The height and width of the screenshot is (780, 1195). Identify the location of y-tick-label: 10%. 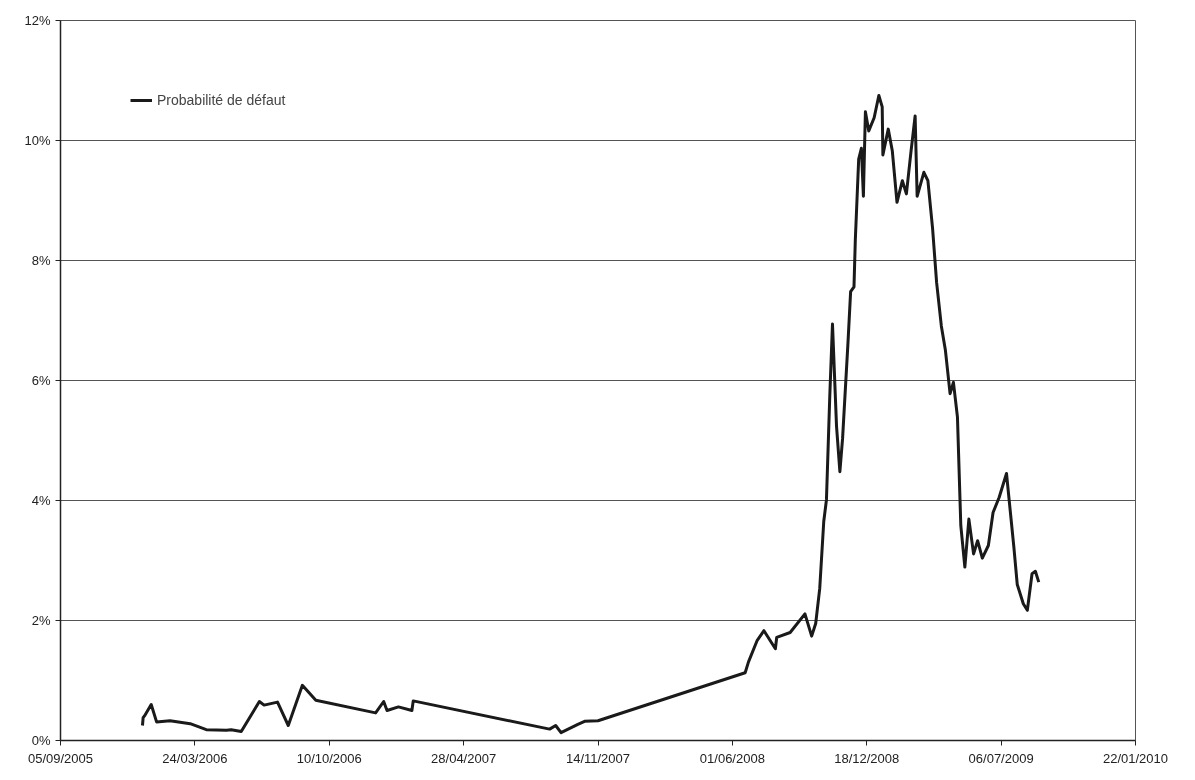
(37, 140).